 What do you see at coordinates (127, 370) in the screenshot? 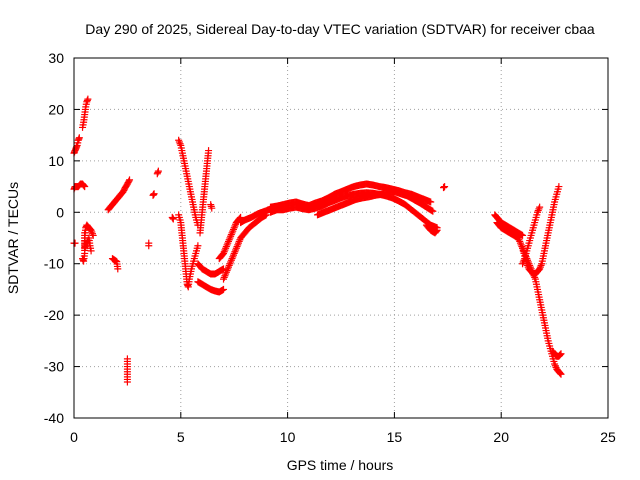
I see `point-segment-outliers-low` at bounding box center [127, 370].